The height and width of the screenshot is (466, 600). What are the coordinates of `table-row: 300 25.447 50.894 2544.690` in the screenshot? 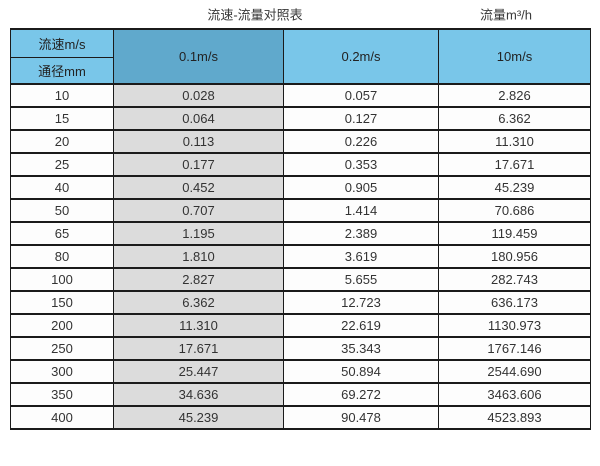 It's located at (300, 371).